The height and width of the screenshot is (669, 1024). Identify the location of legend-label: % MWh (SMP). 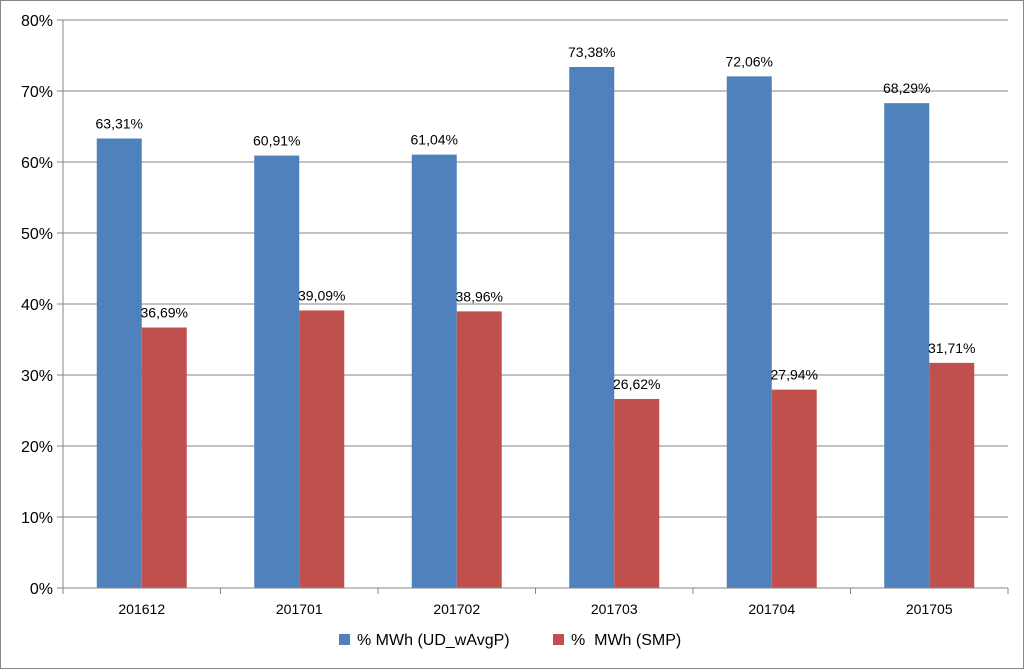
(626, 640).